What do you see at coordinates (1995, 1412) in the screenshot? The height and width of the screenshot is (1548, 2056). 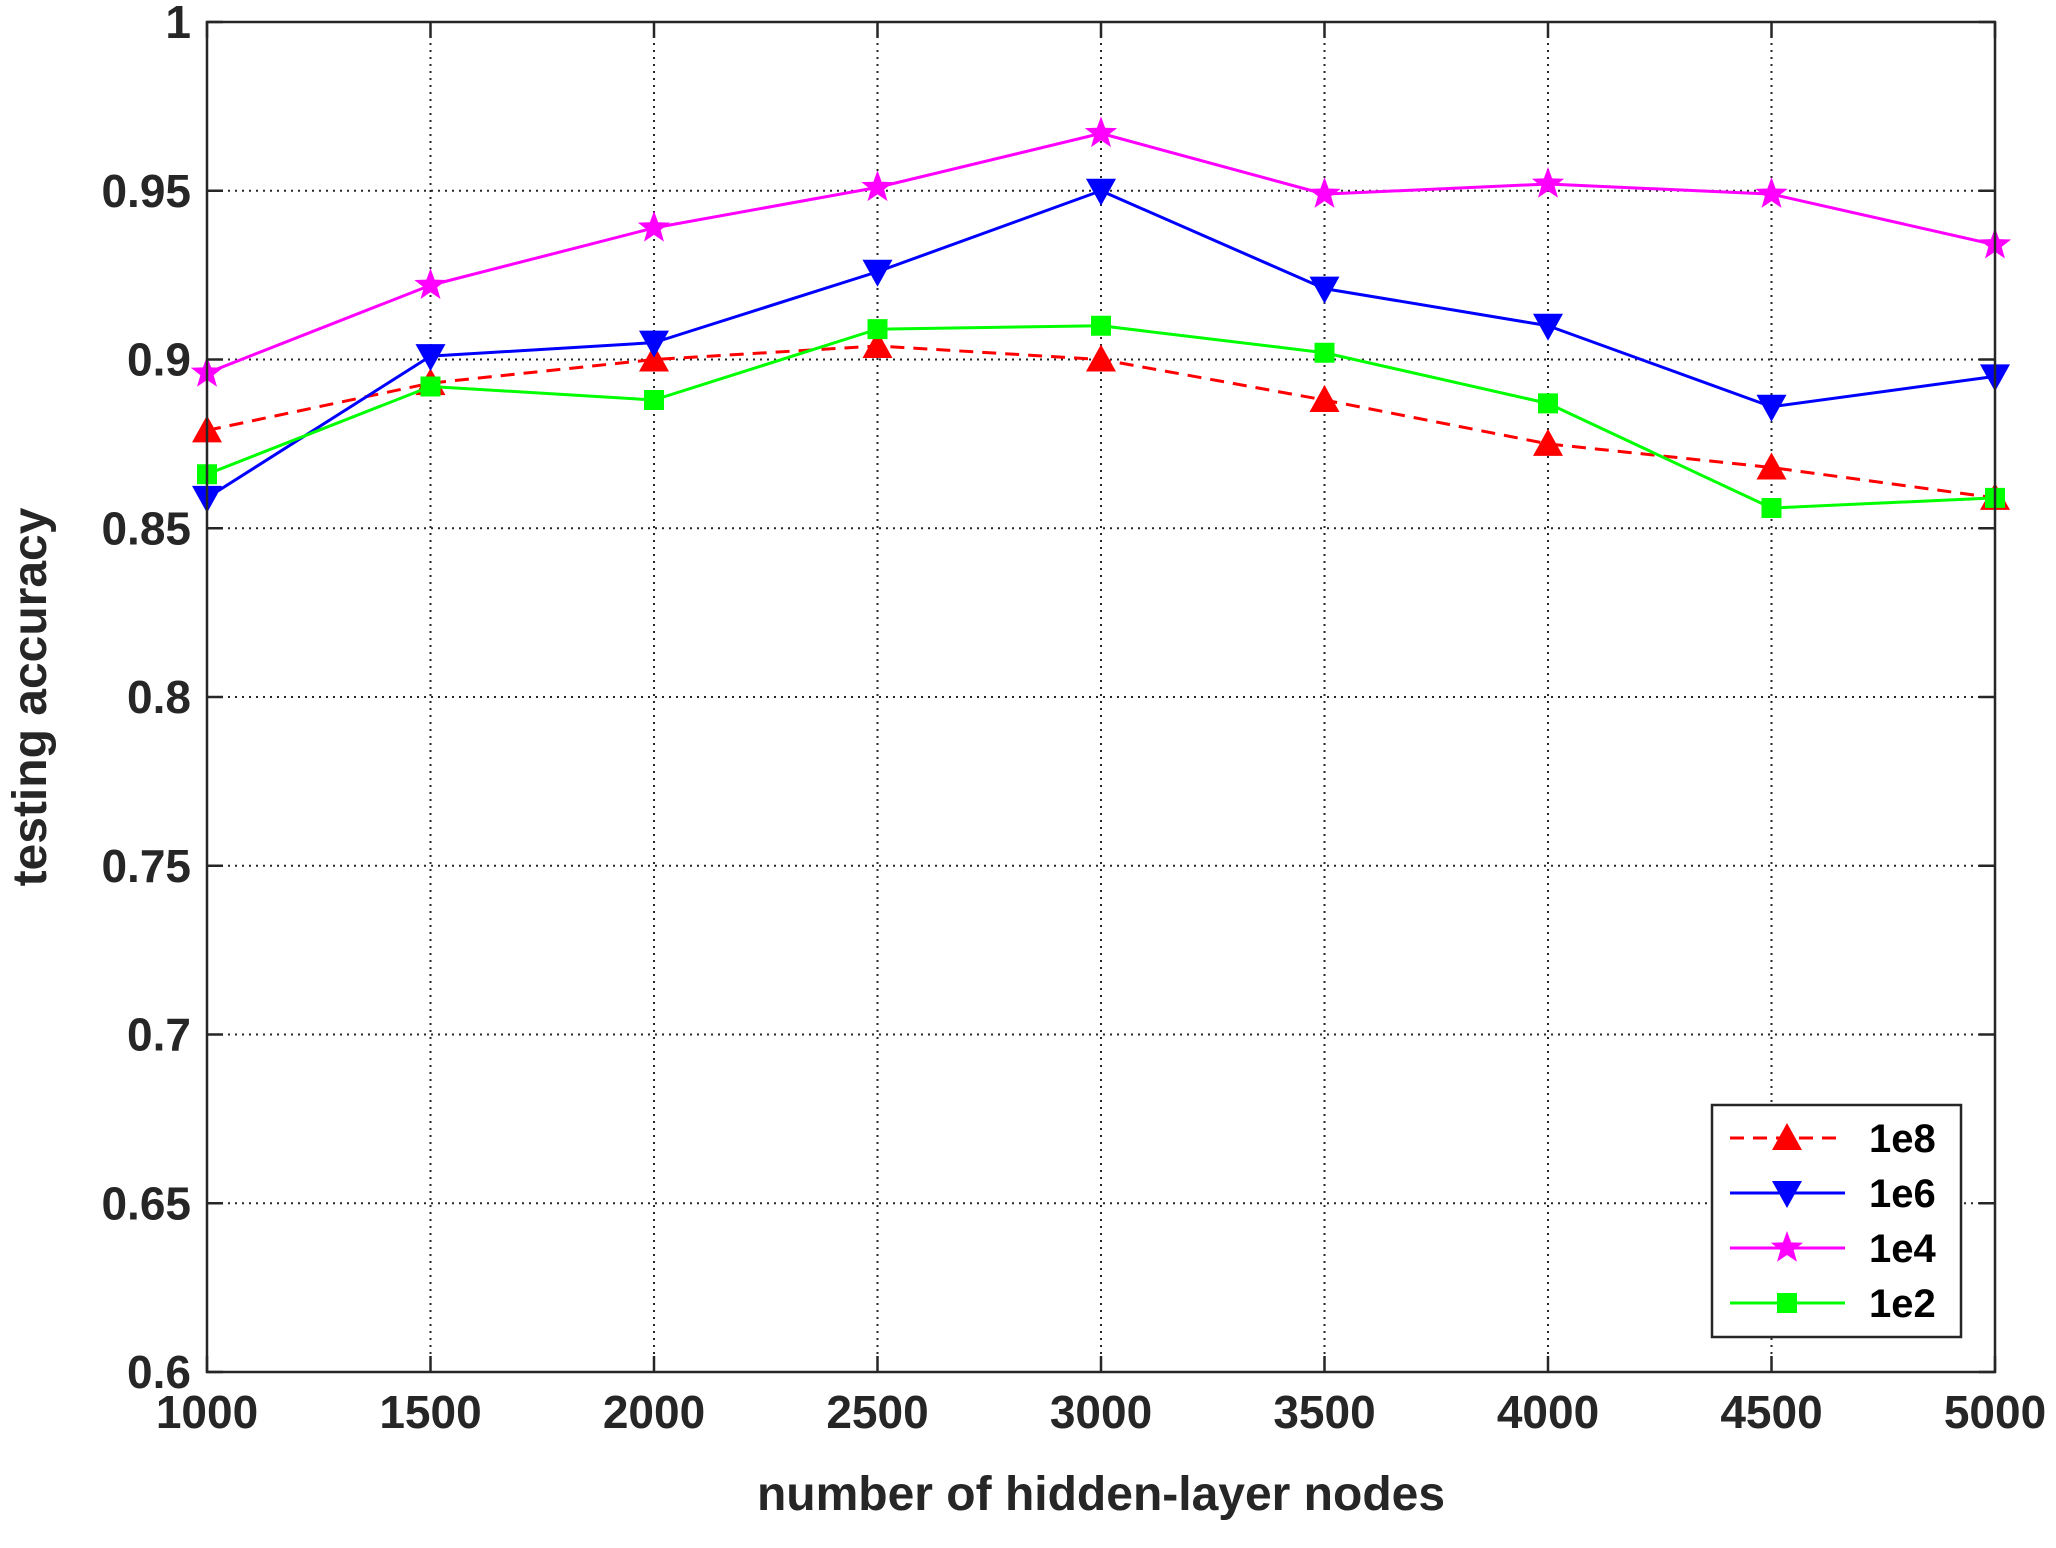 I see `x-tick-label: 5000` at bounding box center [1995, 1412].